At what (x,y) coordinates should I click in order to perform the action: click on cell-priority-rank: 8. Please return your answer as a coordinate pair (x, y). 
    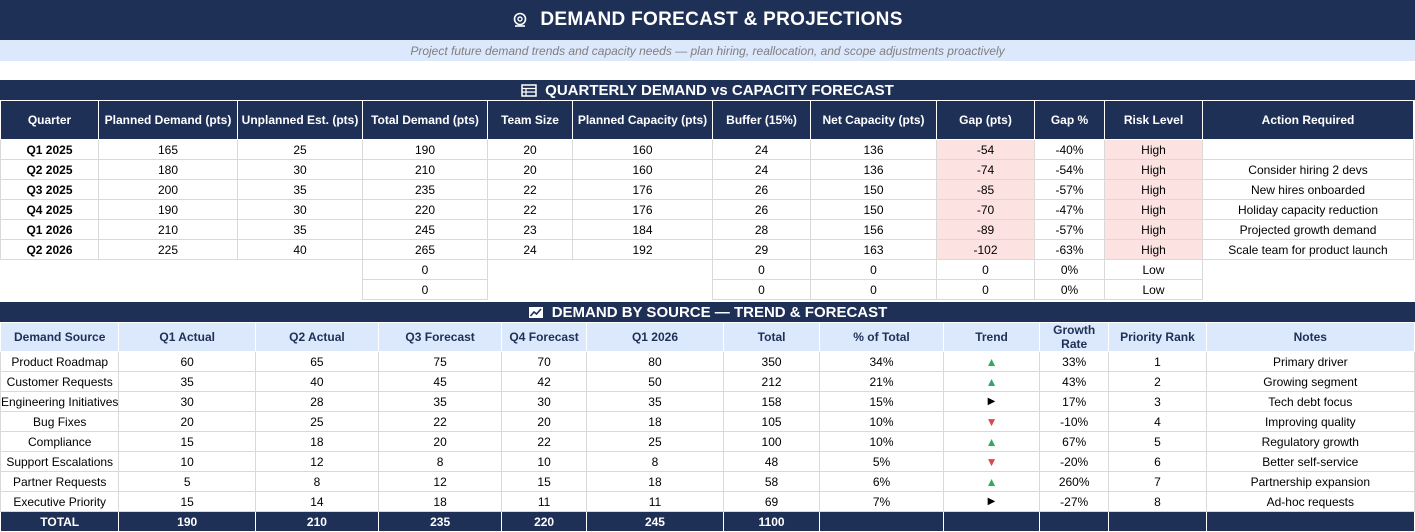
    Looking at the image, I should click on (1157, 501).